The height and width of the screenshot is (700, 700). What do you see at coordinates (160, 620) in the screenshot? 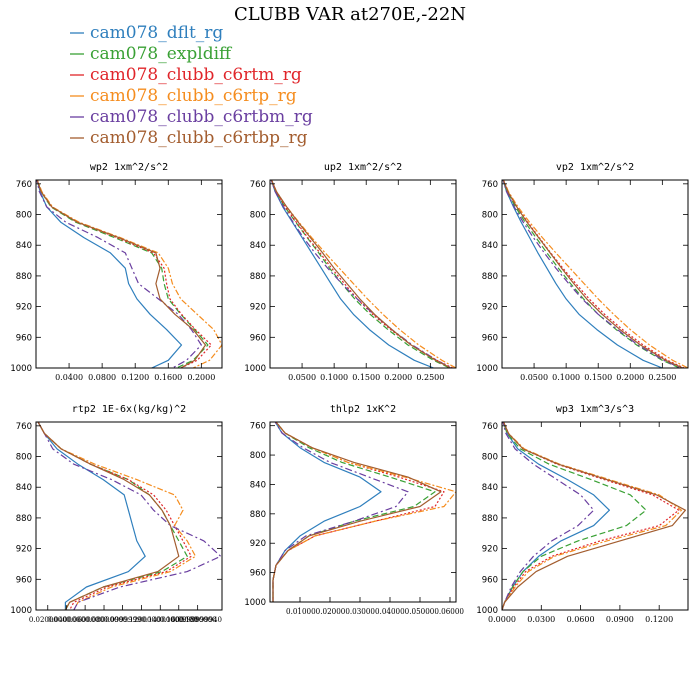
I see `x-tick-label: 0.1400000` at bounding box center [160, 620].